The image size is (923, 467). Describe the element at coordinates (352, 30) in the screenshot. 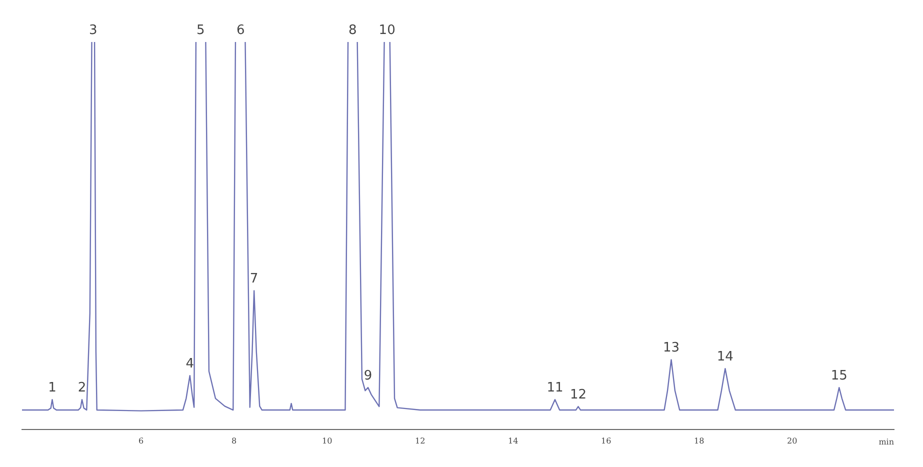

I see `annotation: 8` at that location.